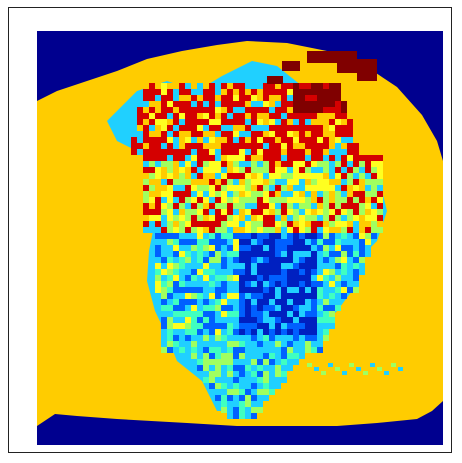  I want to click on arctic-island, so click(357, 66).